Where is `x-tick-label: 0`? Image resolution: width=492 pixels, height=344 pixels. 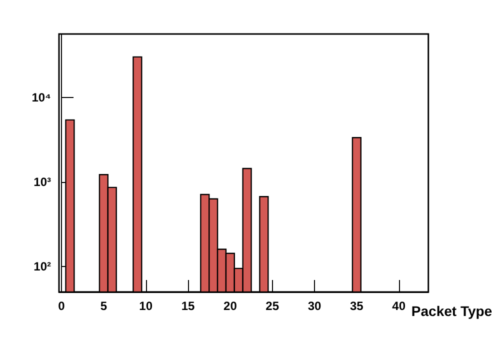 x-tick-label: 0 is located at coordinates (62, 306).